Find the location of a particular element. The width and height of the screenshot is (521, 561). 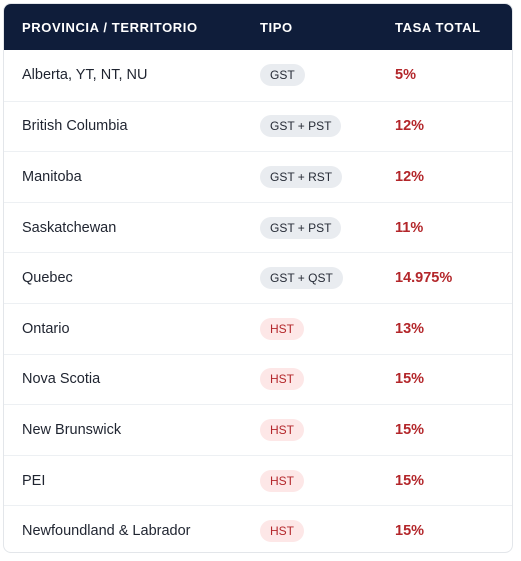

table-row: Newfoundland & Labrador HST 15% is located at coordinates (258, 528).